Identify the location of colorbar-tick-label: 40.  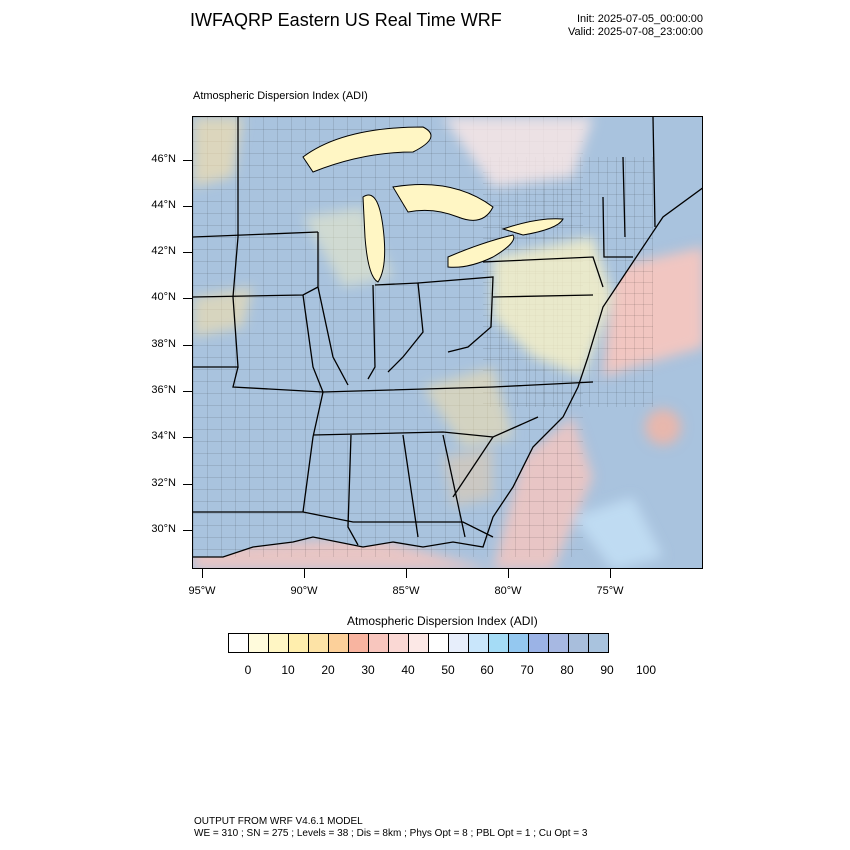
(408, 670).